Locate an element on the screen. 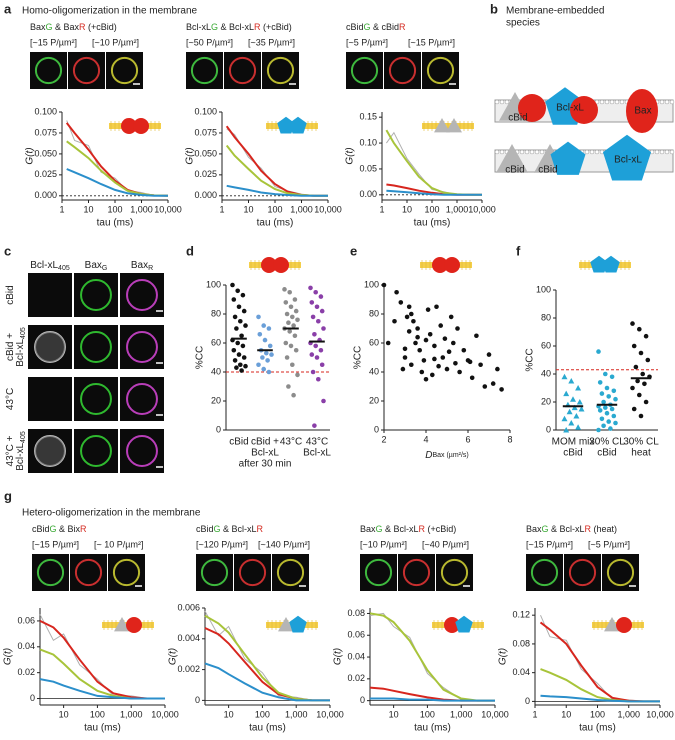 This screenshot has height=740, width=675. y-tick-label: 0.02 is located at coordinates (356, 678).